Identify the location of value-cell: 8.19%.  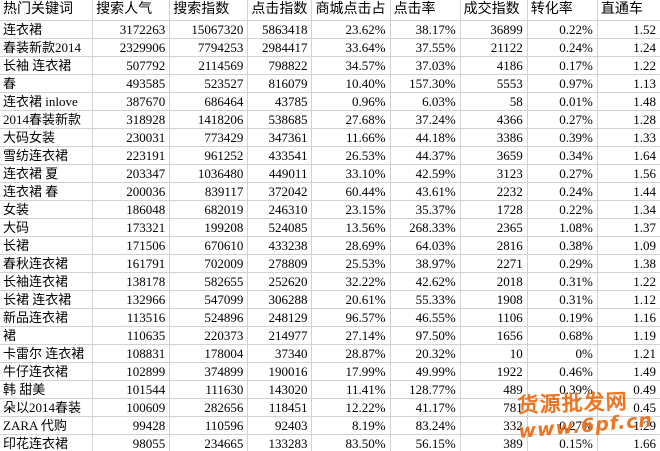
(351, 425).